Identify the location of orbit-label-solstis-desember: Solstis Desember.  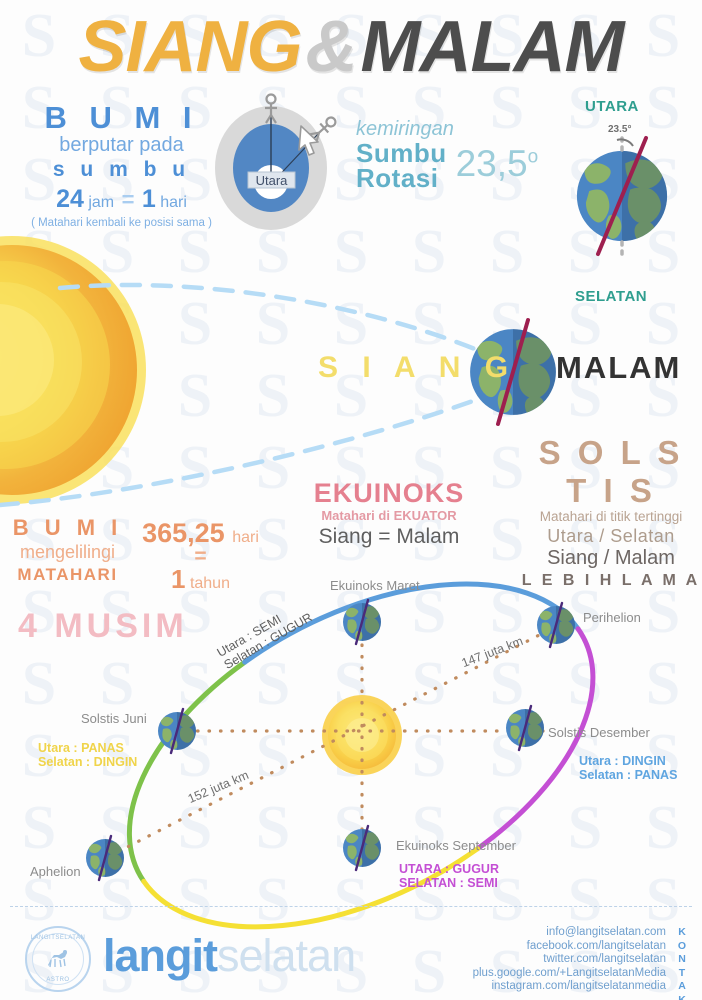
(599, 732).